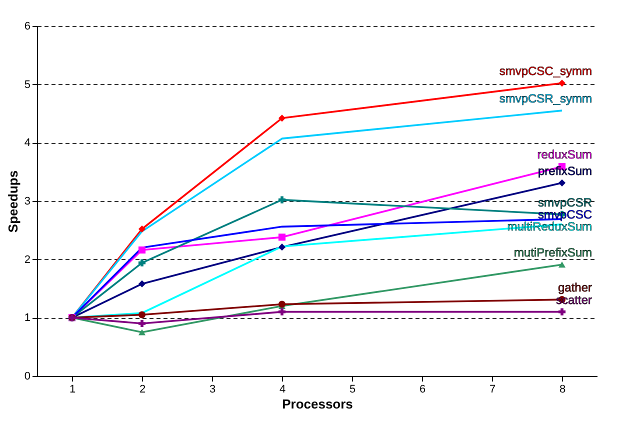 Image resolution: width=624 pixels, height=431 pixels. What do you see at coordinates (545, 71) in the screenshot?
I see `series-label: smvpCSC_symm` at bounding box center [545, 71].